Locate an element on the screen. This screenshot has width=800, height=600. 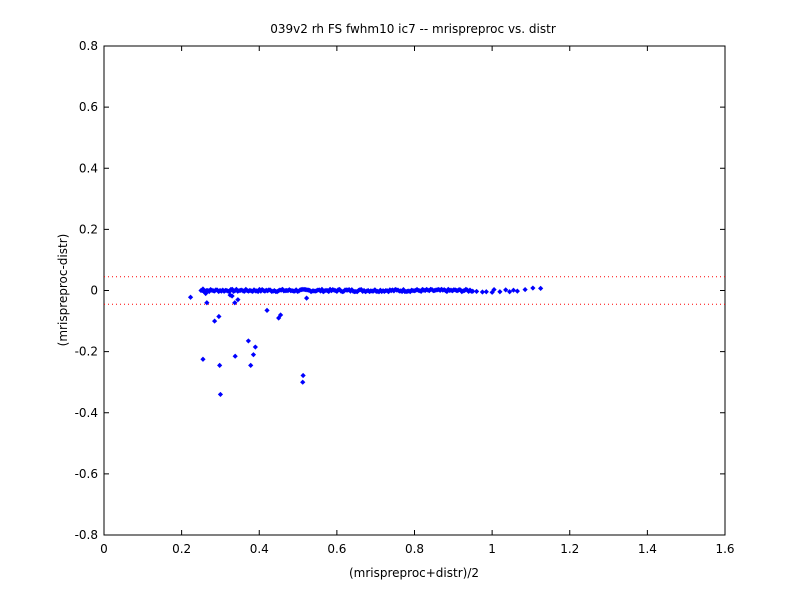
y-tick-label: -0.8 is located at coordinates (86, 535).